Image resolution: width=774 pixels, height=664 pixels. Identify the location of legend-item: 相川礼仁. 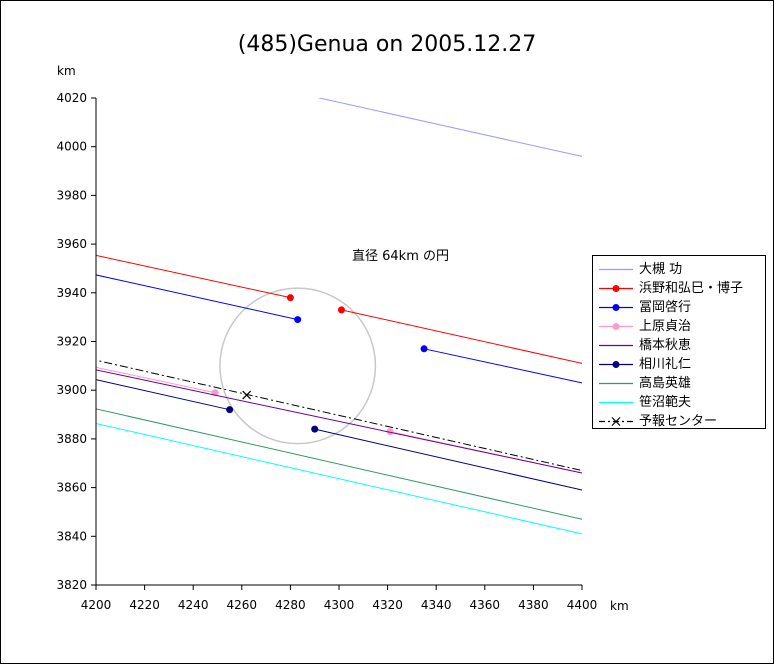
(679, 364).